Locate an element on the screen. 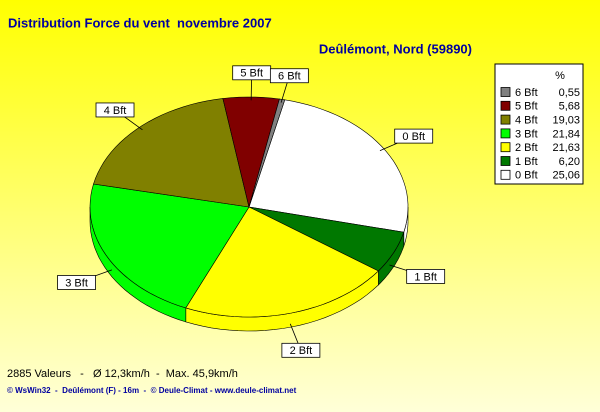 The height and width of the screenshot is (412, 600). legend-label: 2 Bft is located at coordinates (526, 148).